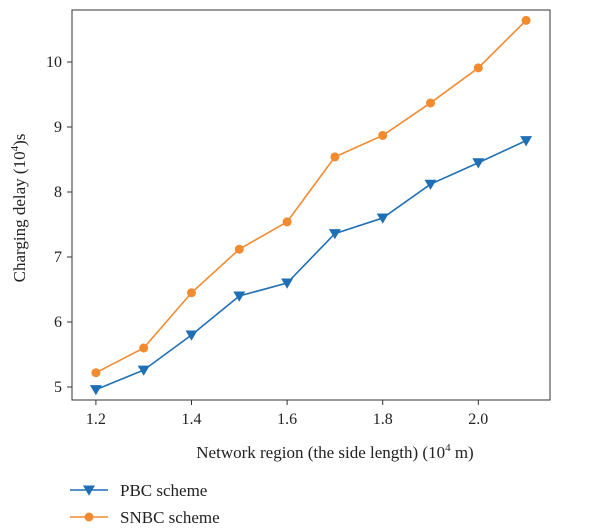 The height and width of the screenshot is (530, 600). Describe the element at coordinates (19, 208) in the screenshot. I see `y-axis-label: Charging delay (104)s` at that location.